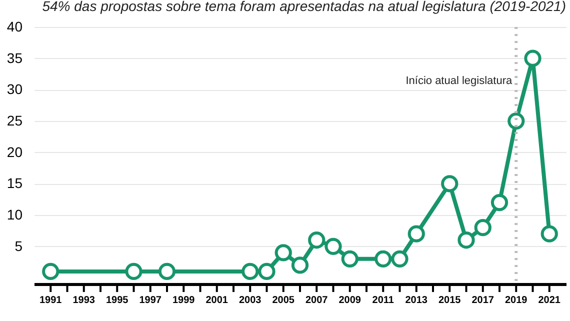 The image size is (570, 321). Describe the element at coordinates (350, 300) in the screenshot. I see `x-tick-label: 2009` at that location.